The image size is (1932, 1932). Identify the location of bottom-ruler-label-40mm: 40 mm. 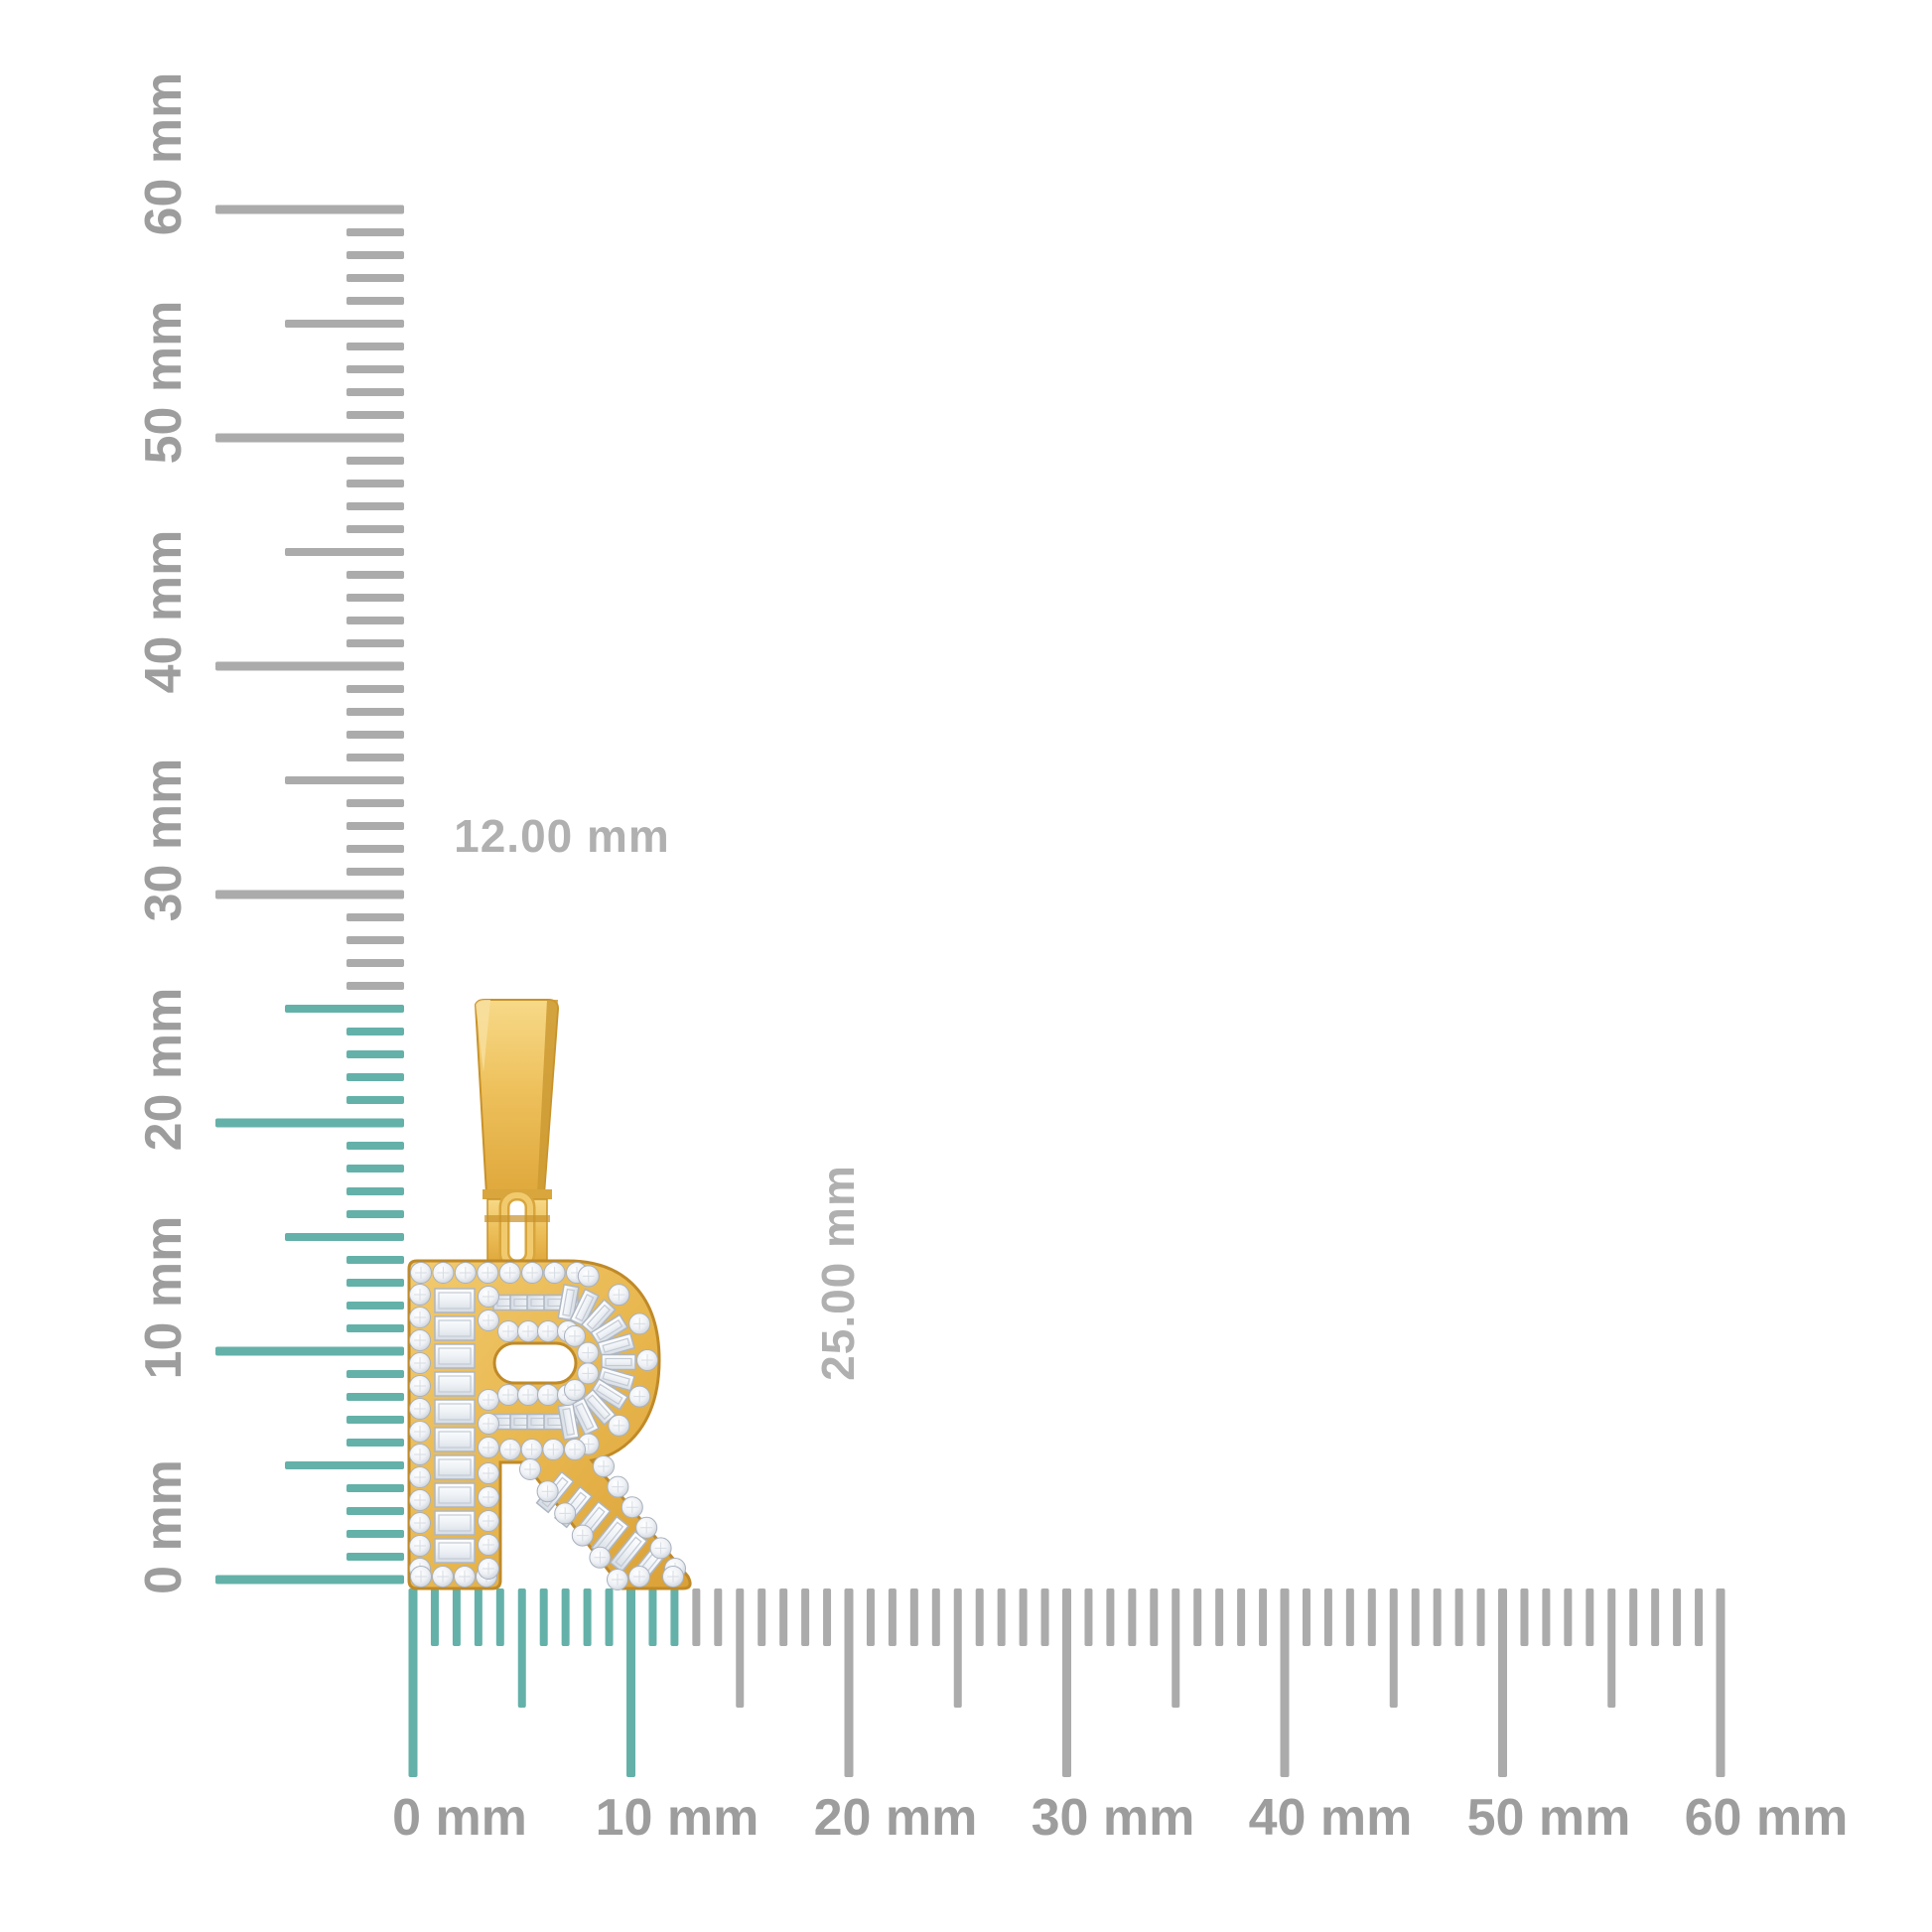
(1331, 1818).